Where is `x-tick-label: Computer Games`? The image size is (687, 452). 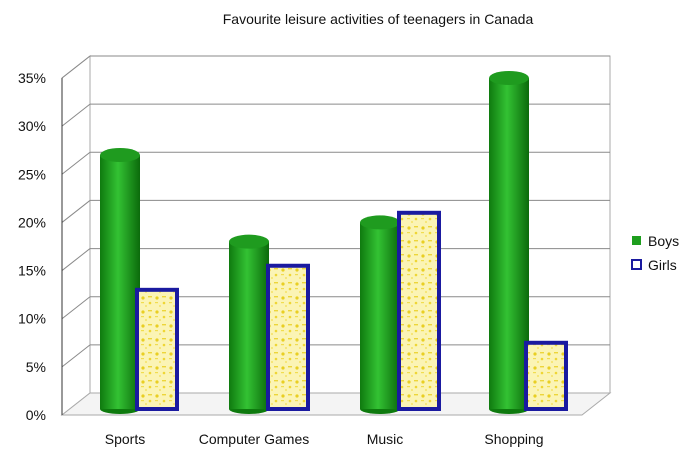
x-tick-label: Computer Games is located at coordinates (254, 439).